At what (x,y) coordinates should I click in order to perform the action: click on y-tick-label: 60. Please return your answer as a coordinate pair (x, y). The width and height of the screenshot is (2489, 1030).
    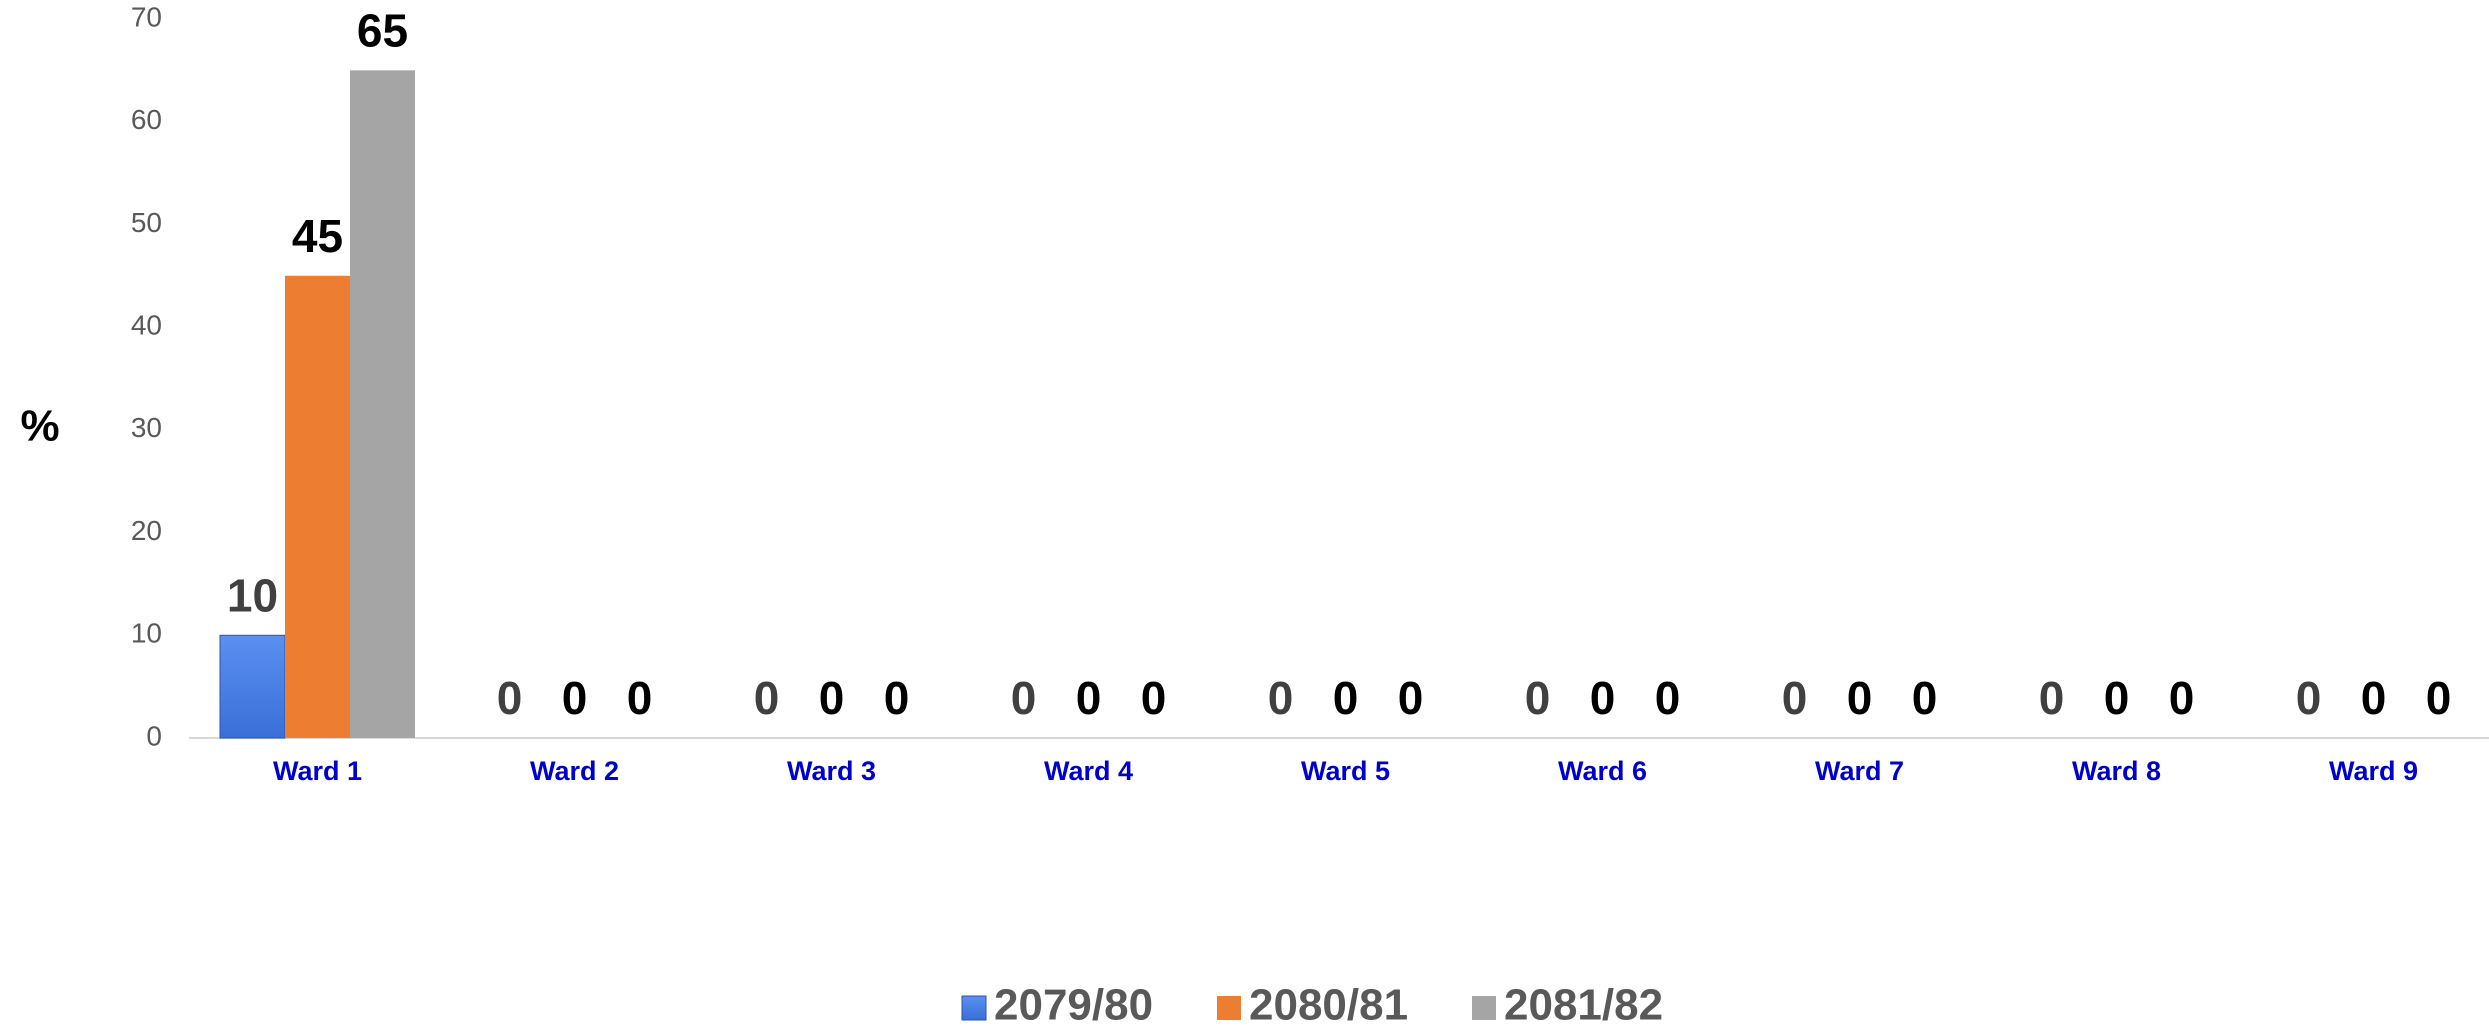
    Looking at the image, I should click on (146, 119).